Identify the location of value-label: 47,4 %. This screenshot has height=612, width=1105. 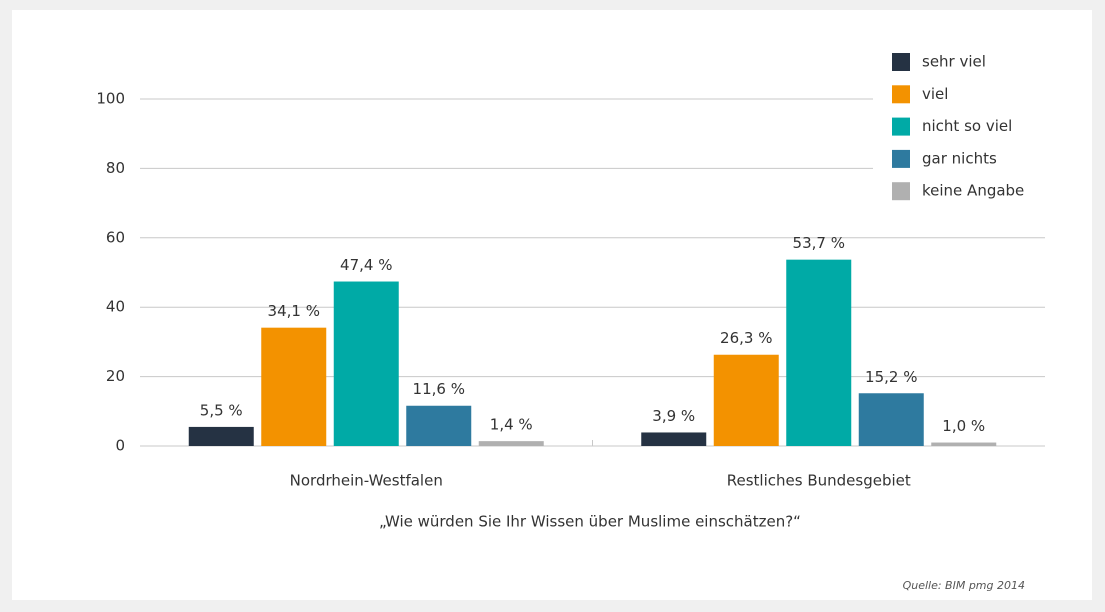
(366, 265).